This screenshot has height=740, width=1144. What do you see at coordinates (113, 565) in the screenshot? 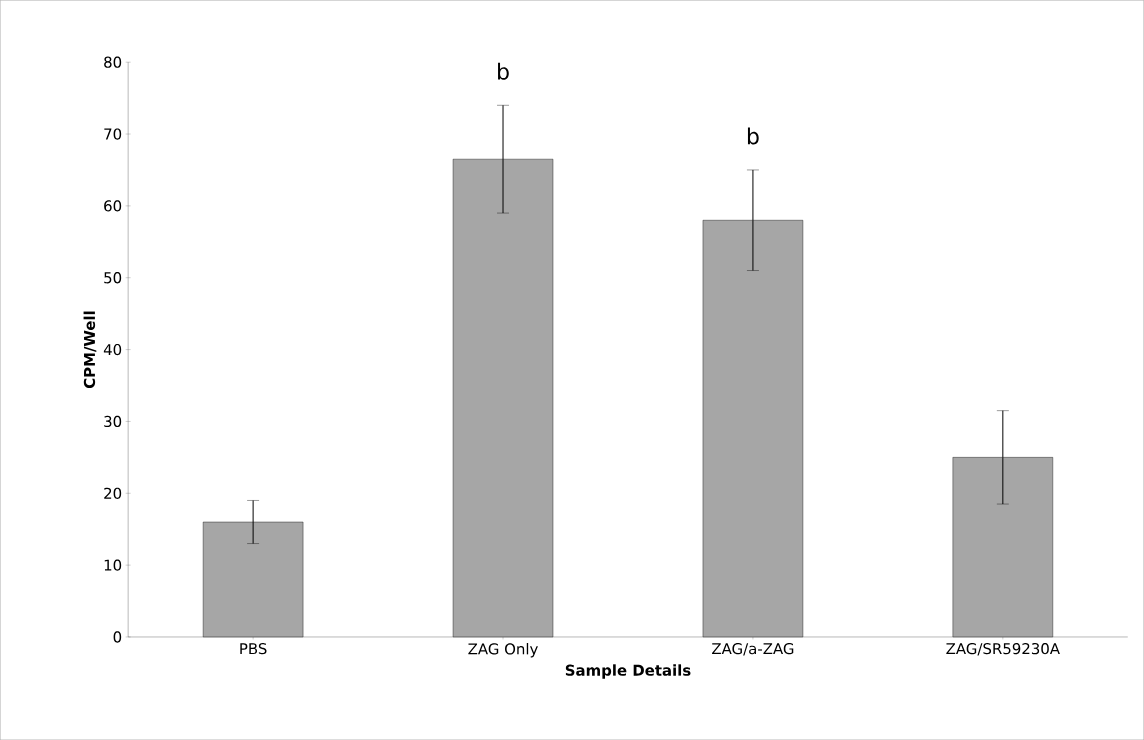
I see `y-tick-label: 10` at bounding box center [113, 565].